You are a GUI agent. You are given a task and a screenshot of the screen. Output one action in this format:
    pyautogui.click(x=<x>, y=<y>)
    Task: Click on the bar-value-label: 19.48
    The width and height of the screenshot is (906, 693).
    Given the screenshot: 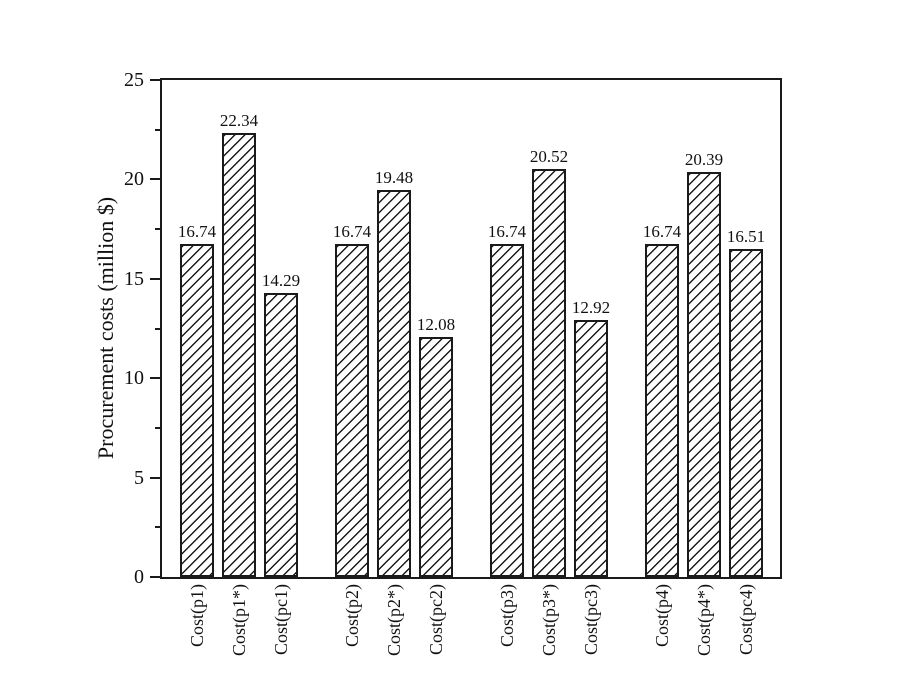 What is the action you would take?
    pyautogui.click(x=394, y=177)
    